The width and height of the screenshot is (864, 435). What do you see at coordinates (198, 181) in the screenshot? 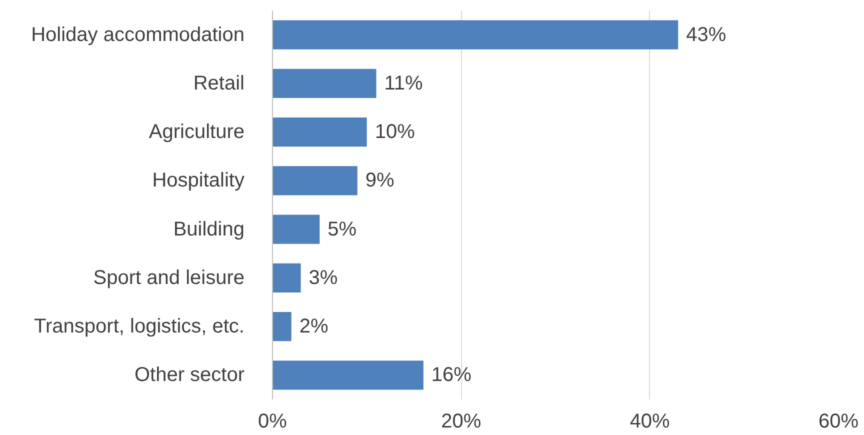
I see `y-tick-label: Hospitality` at bounding box center [198, 181].